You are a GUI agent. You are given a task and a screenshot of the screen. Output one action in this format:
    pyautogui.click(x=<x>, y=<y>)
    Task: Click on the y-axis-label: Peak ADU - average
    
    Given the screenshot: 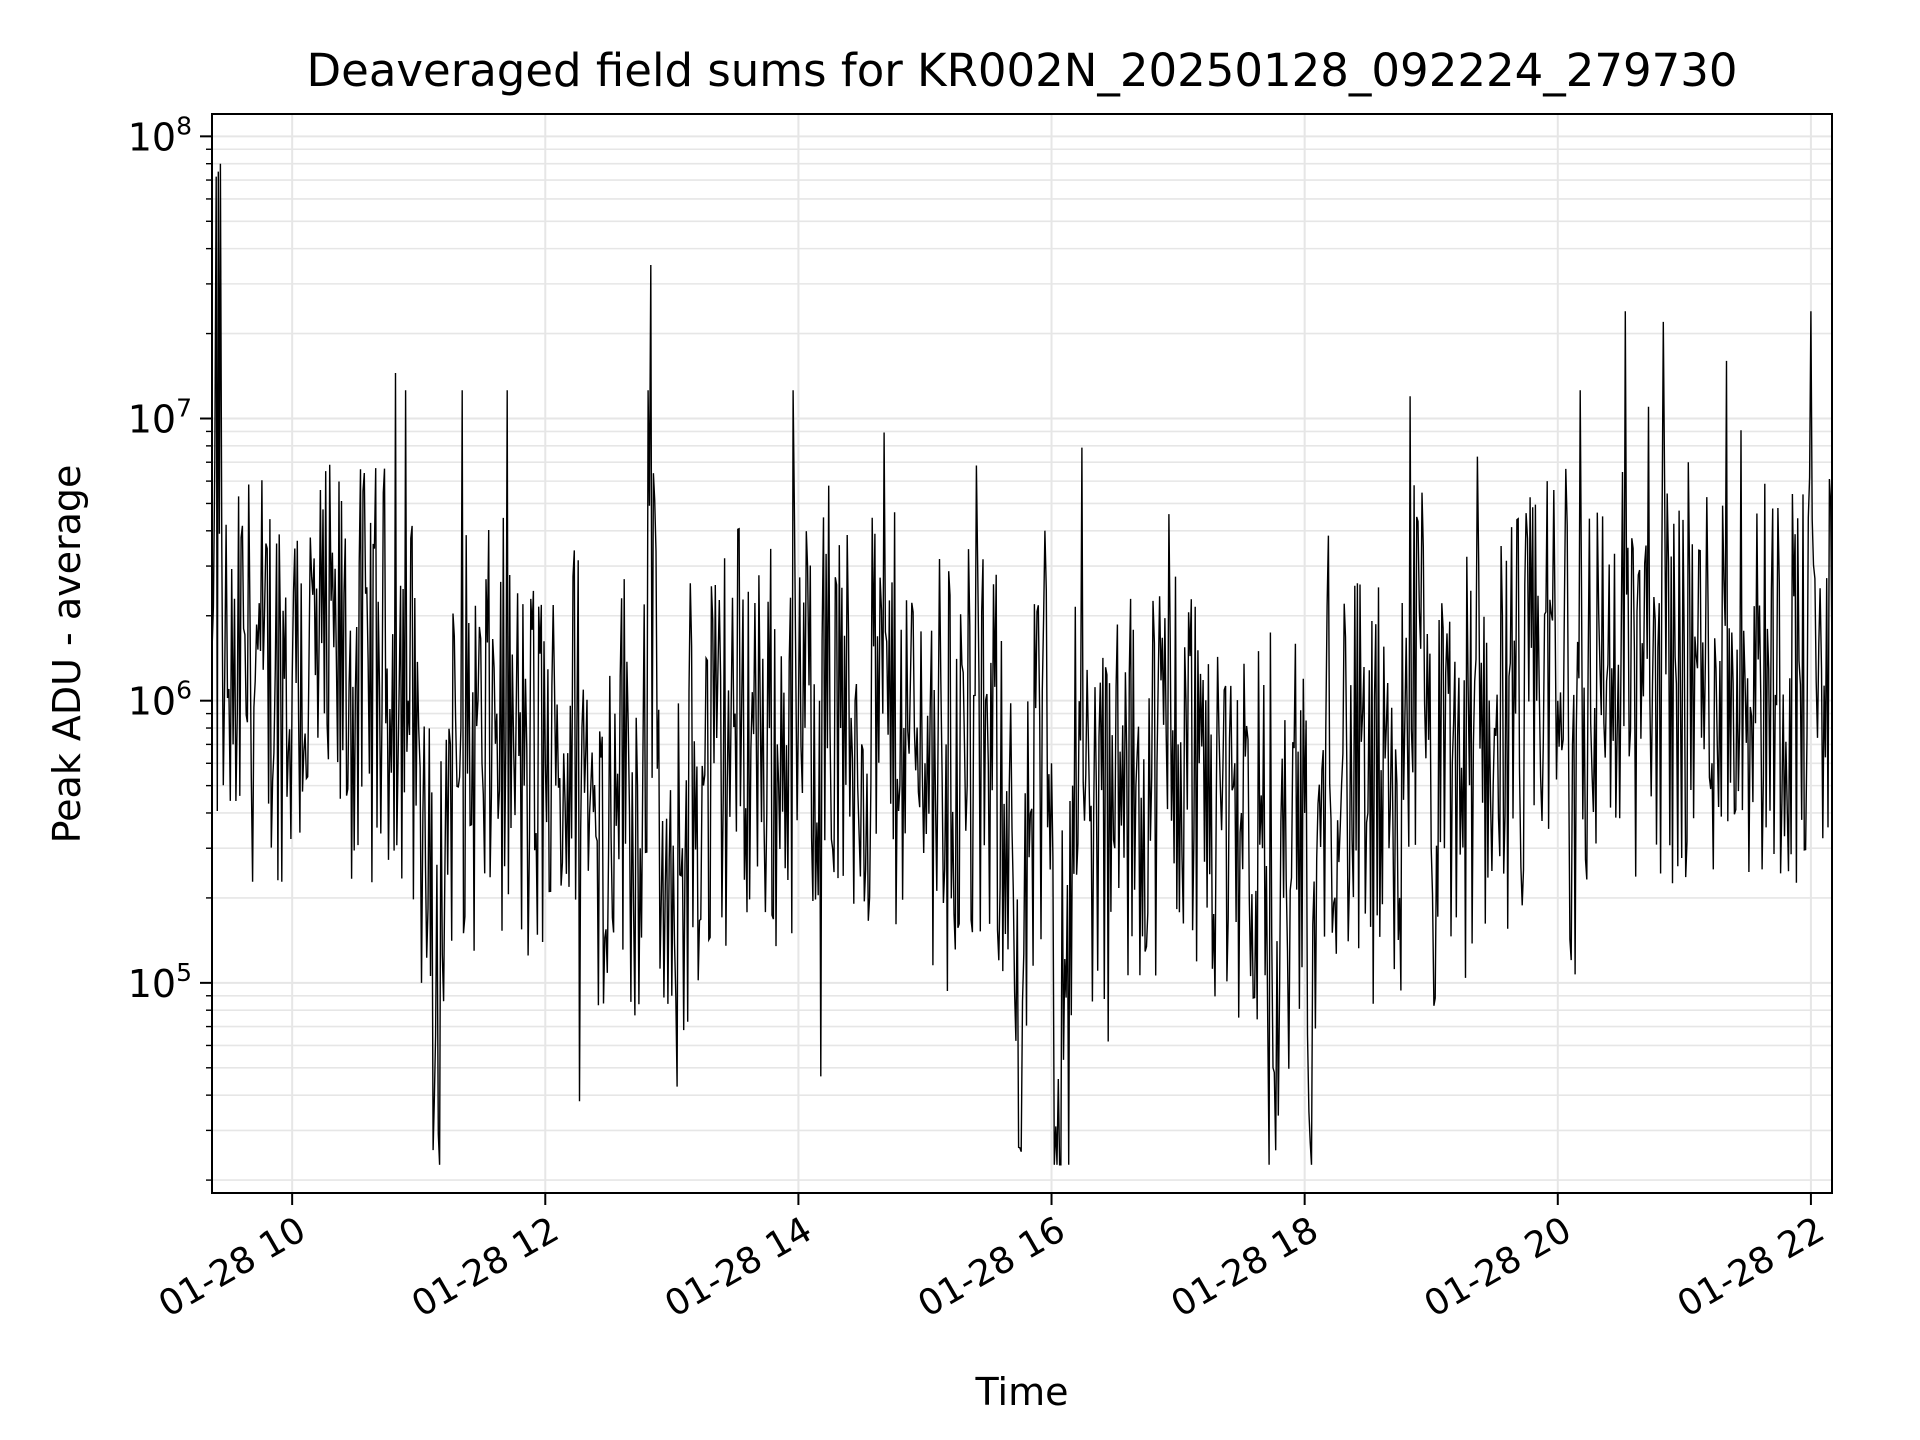 What is the action you would take?
    pyautogui.click(x=67, y=654)
    